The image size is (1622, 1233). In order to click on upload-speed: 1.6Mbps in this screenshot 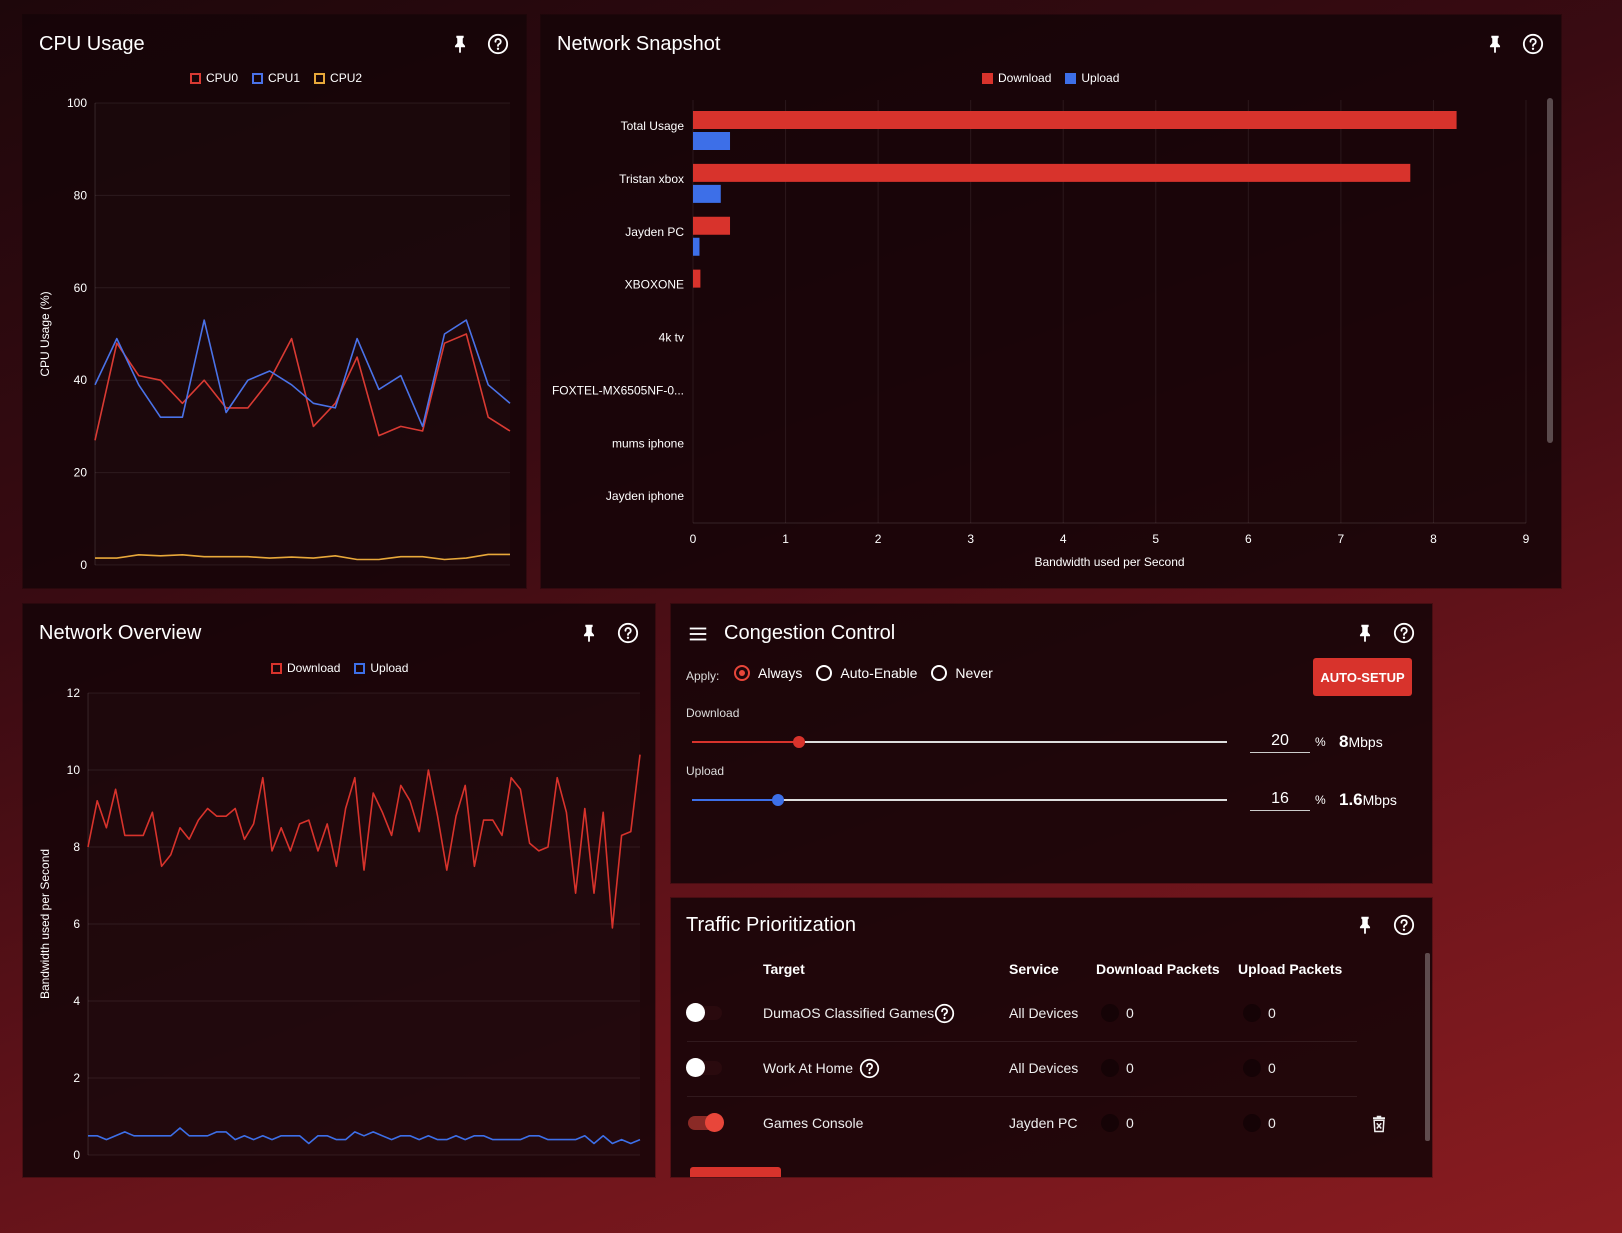, I will do `click(1368, 800)`.